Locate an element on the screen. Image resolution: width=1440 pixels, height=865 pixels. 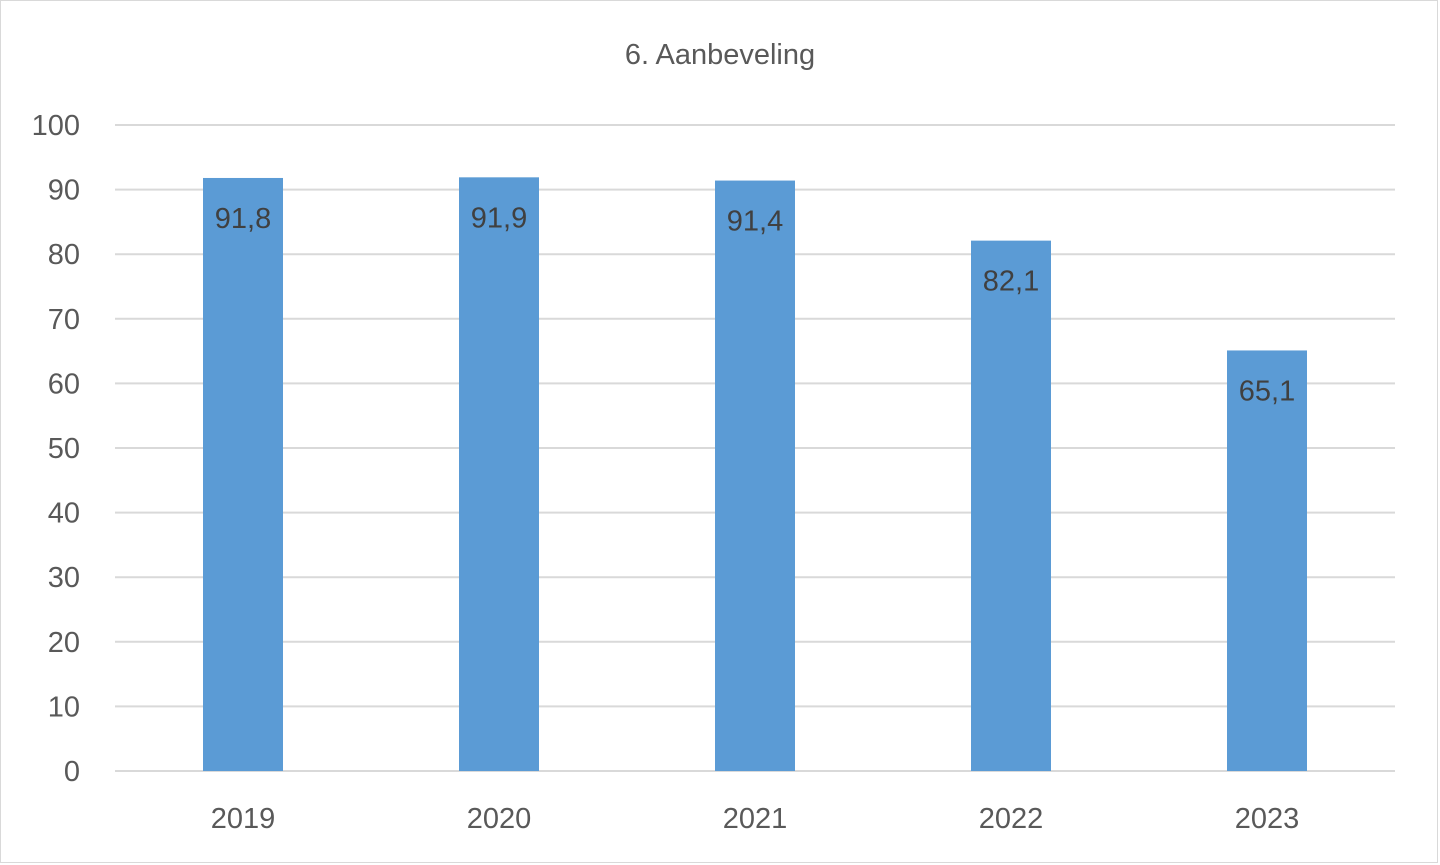
x-axis-ticks: 2019 2020 2021 2022 2023 is located at coordinates (755, 819).